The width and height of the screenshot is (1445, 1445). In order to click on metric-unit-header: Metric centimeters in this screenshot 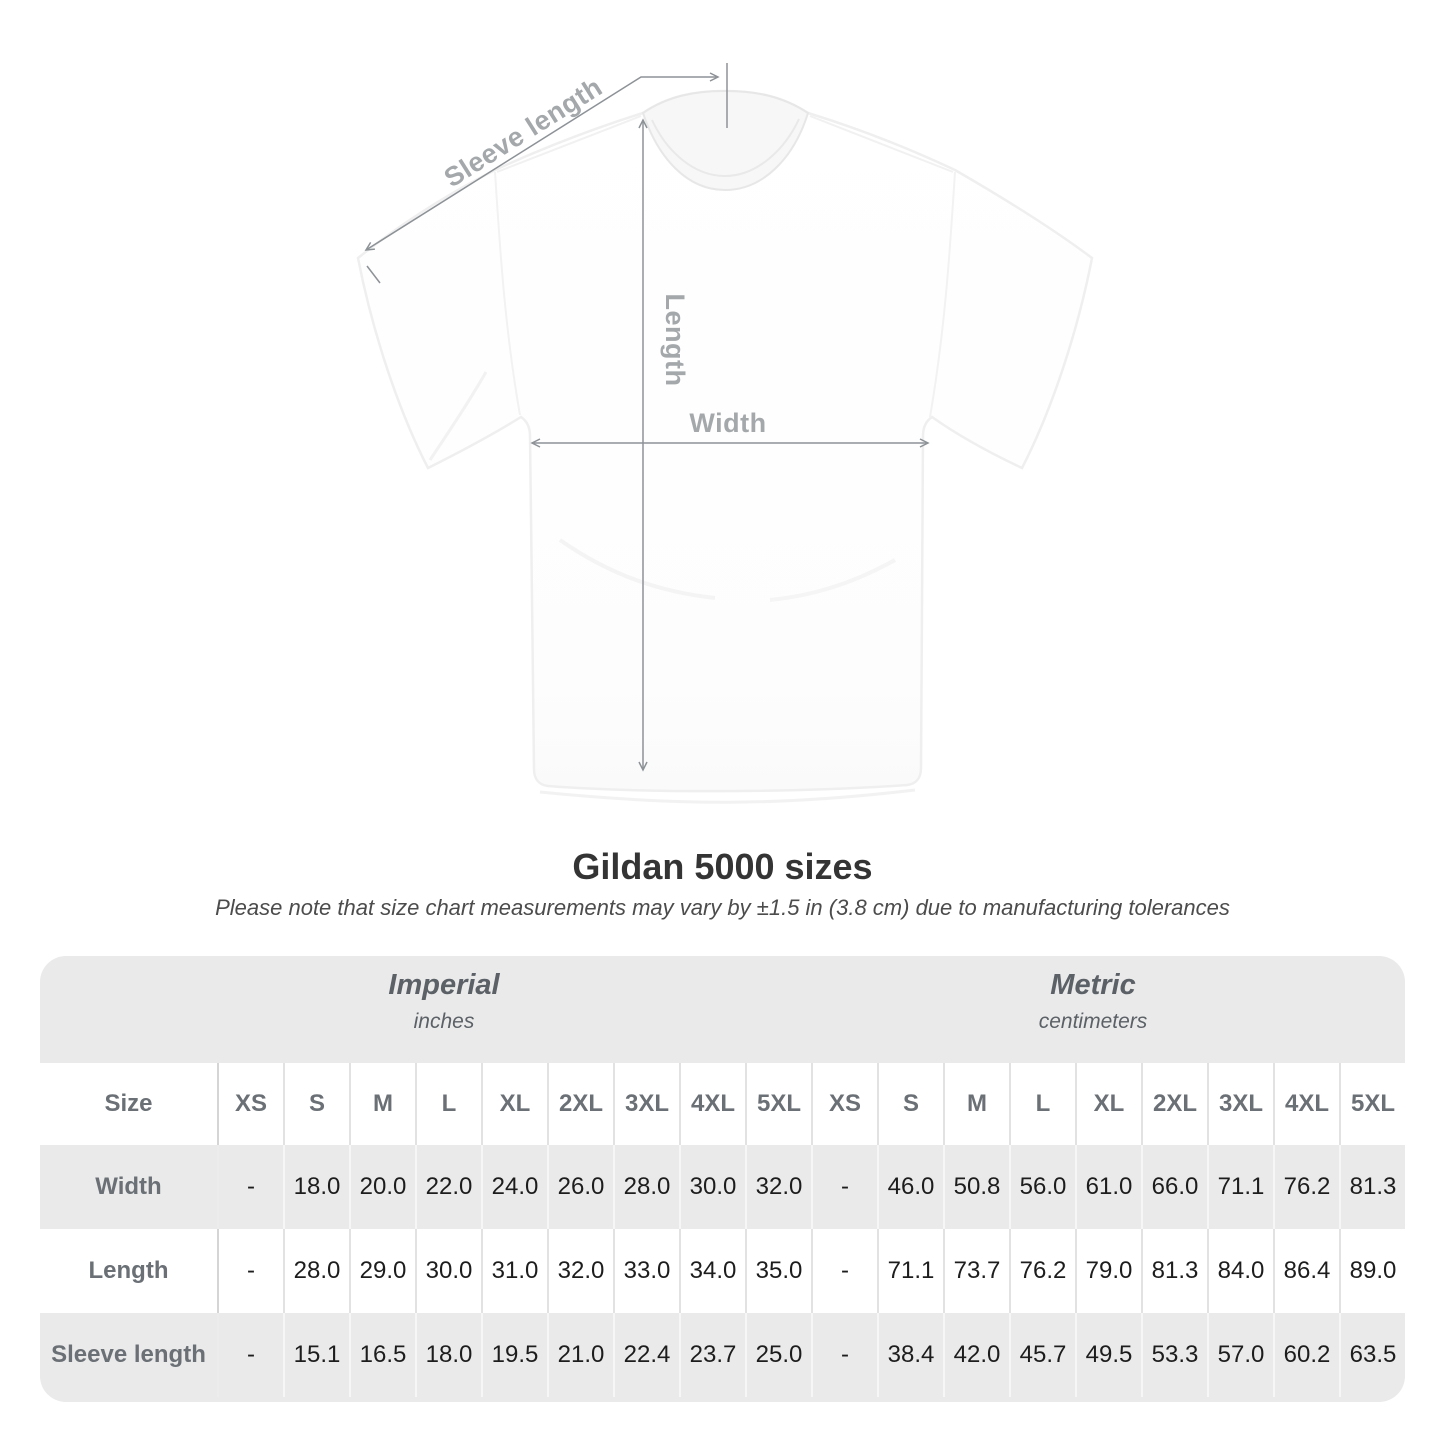, I will do `click(1093, 1001)`.